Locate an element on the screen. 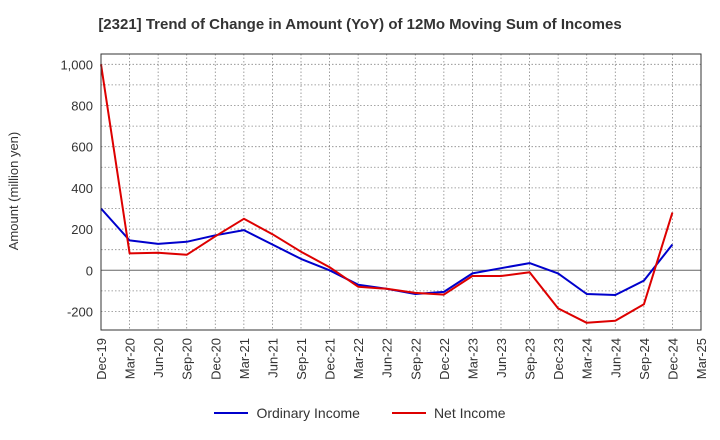 Image resolution: width=720 pixels, height=440 pixels. legend-item: Ordinary Income is located at coordinates (287, 413).